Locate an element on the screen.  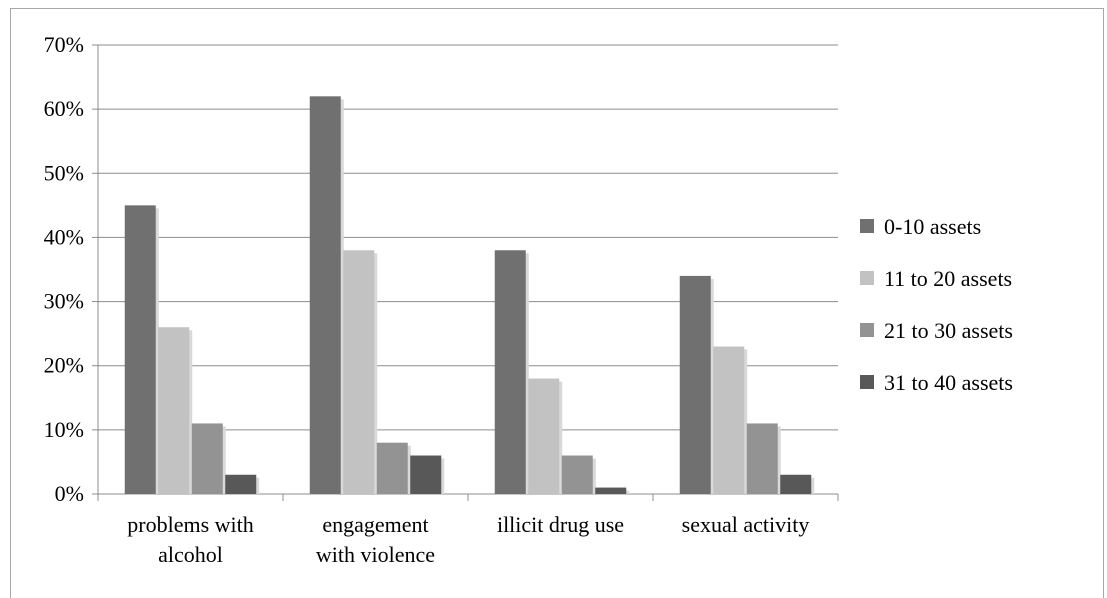
x-category-label: problems with alcohol is located at coordinates (190, 539).